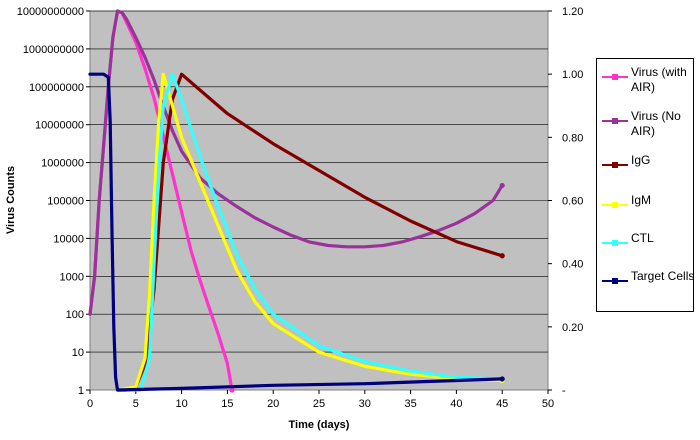 The height and width of the screenshot is (440, 700). Describe the element at coordinates (641, 160) in the screenshot. I see `legend-label: IgG` at that location.